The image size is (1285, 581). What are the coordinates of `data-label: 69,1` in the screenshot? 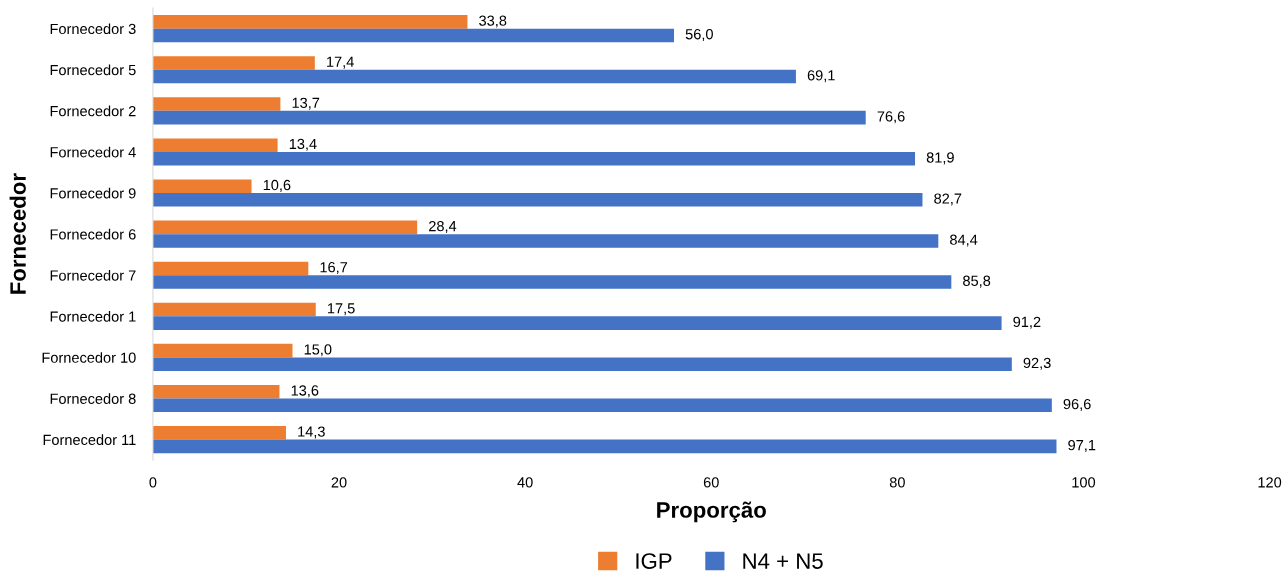 It's located at (821, 76).